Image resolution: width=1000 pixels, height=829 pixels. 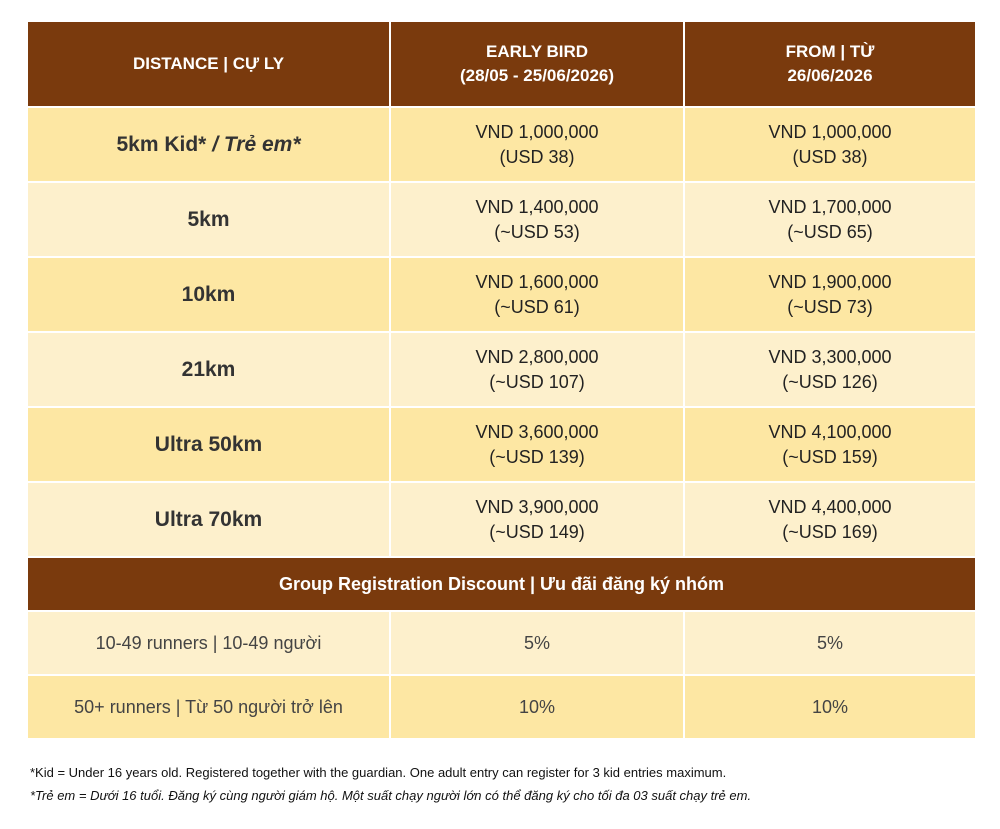 I want to click on distance-cell: 10km, so click(x=208, y=294).